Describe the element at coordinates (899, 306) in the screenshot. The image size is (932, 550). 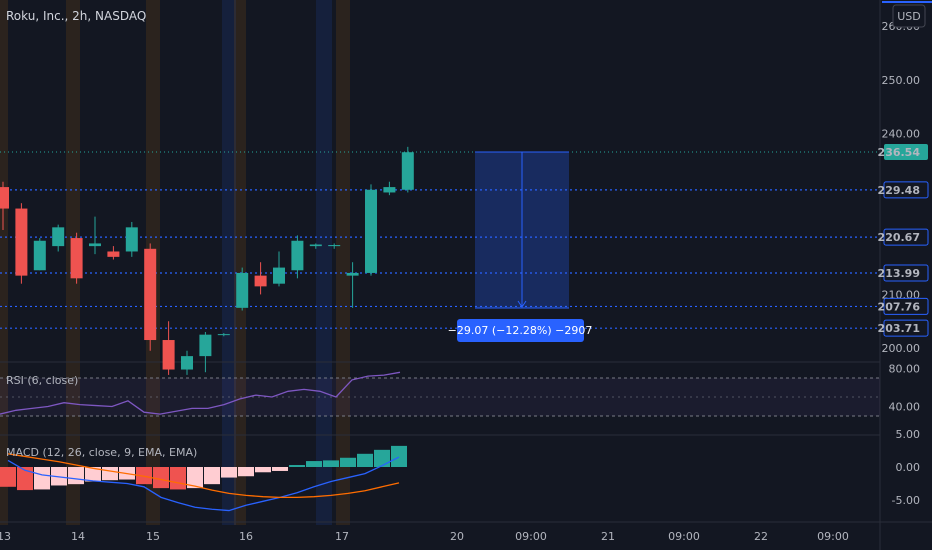
I see `price-tag: 207.76` at that location.